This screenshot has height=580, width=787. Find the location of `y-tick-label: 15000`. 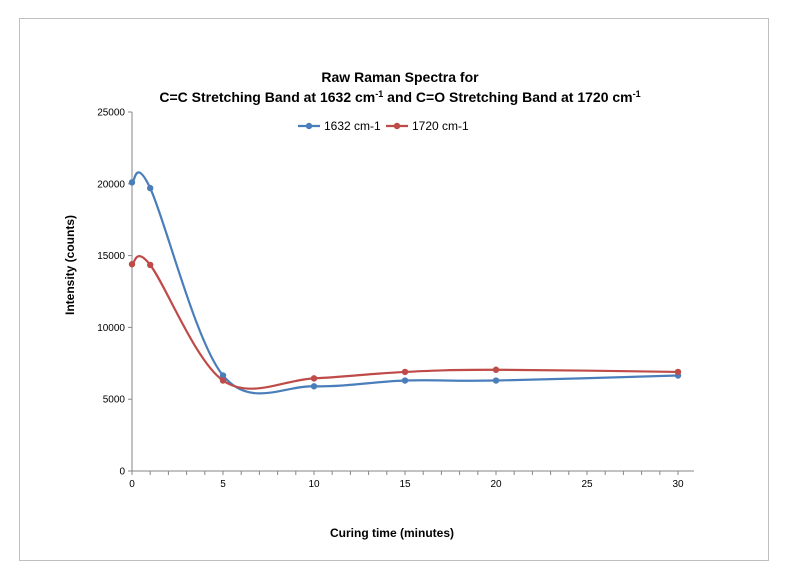

y-tick-label: 15000 is located at coordinates (111, 256).